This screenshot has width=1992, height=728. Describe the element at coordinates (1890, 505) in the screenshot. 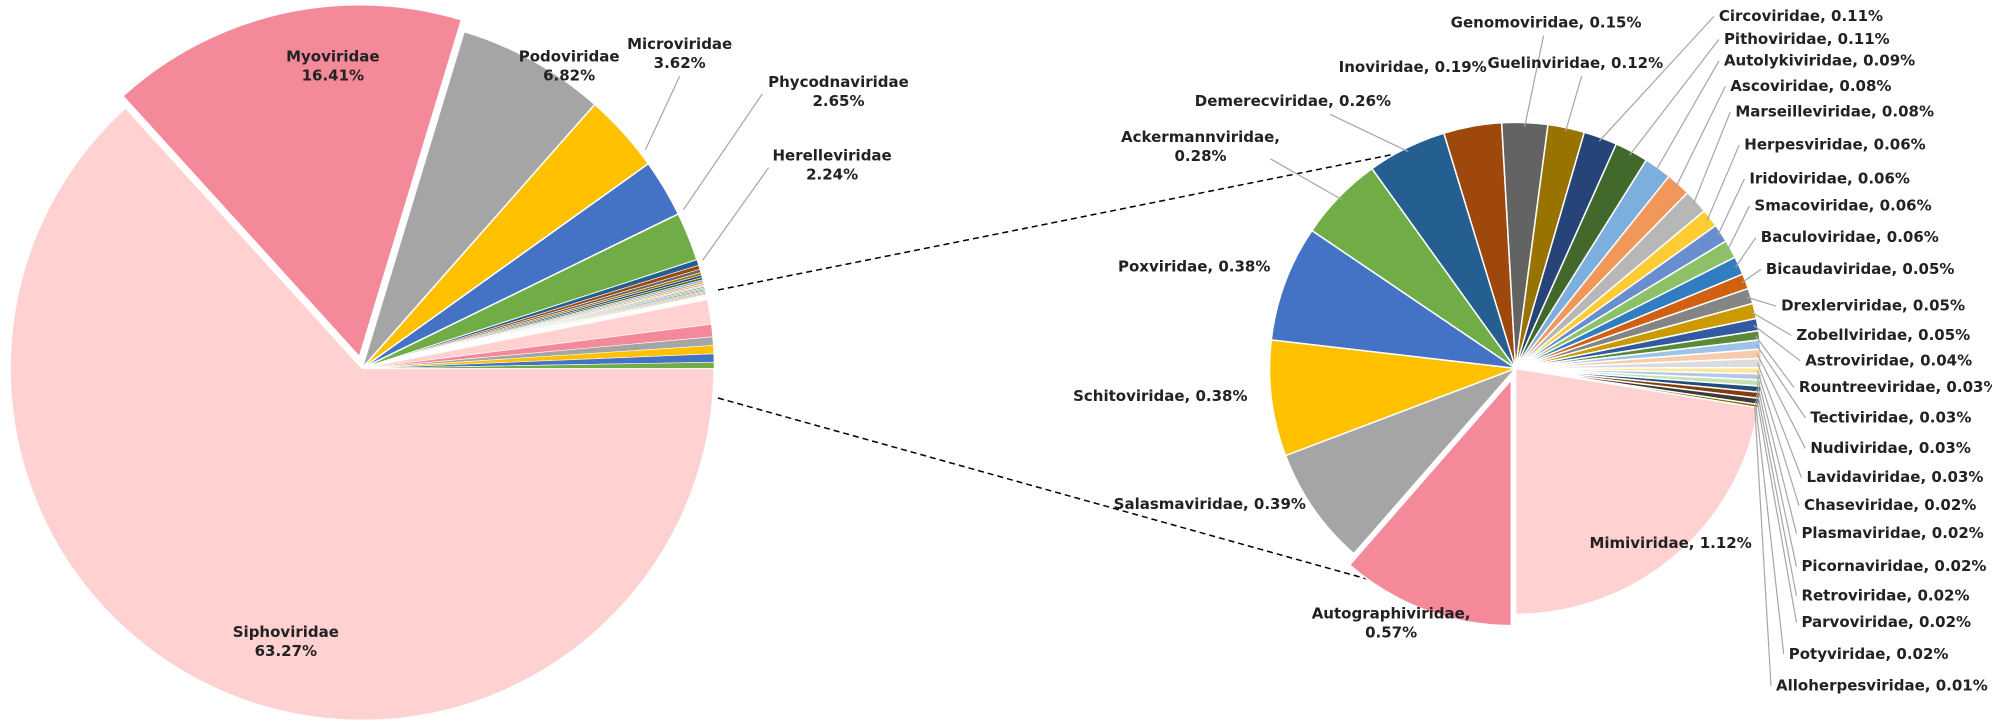

I see `slice-label: Chaseviridae, 0.02%` at that location.